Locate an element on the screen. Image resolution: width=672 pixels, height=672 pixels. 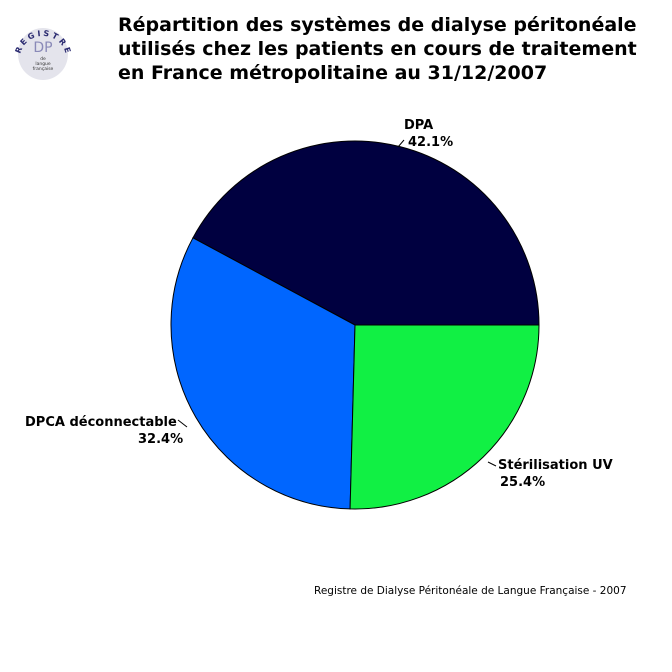
svg-text: française is located at coordinates (43, 69).